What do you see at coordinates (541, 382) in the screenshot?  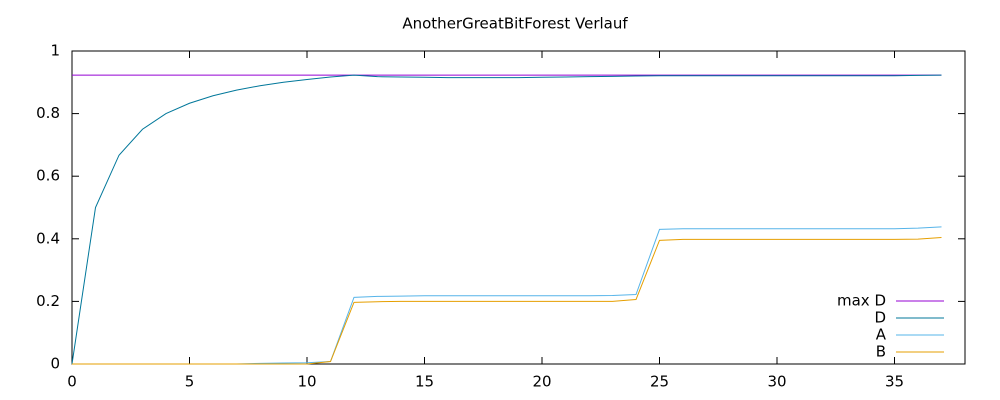 I see `x-tick-label: 20` at bounding box center [541, 382].